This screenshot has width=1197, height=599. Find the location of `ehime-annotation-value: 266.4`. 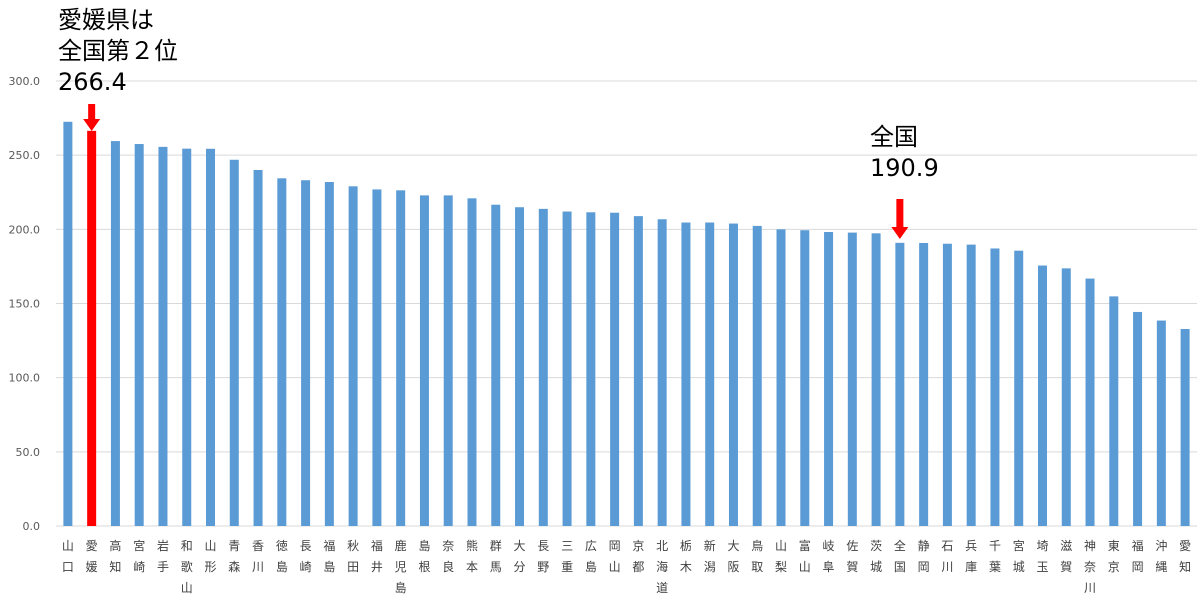

ehime-annotation-value: 266.4 is located at coordinates (92, 82).